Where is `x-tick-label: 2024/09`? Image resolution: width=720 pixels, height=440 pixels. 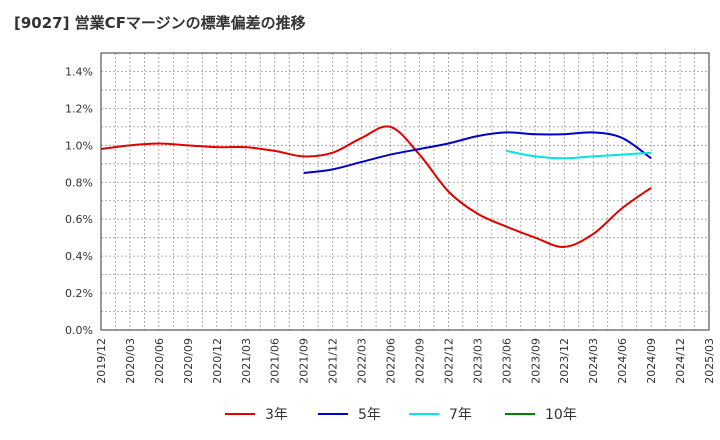
x-tick-label: 2024/09 is located at coordinates (651, 361).